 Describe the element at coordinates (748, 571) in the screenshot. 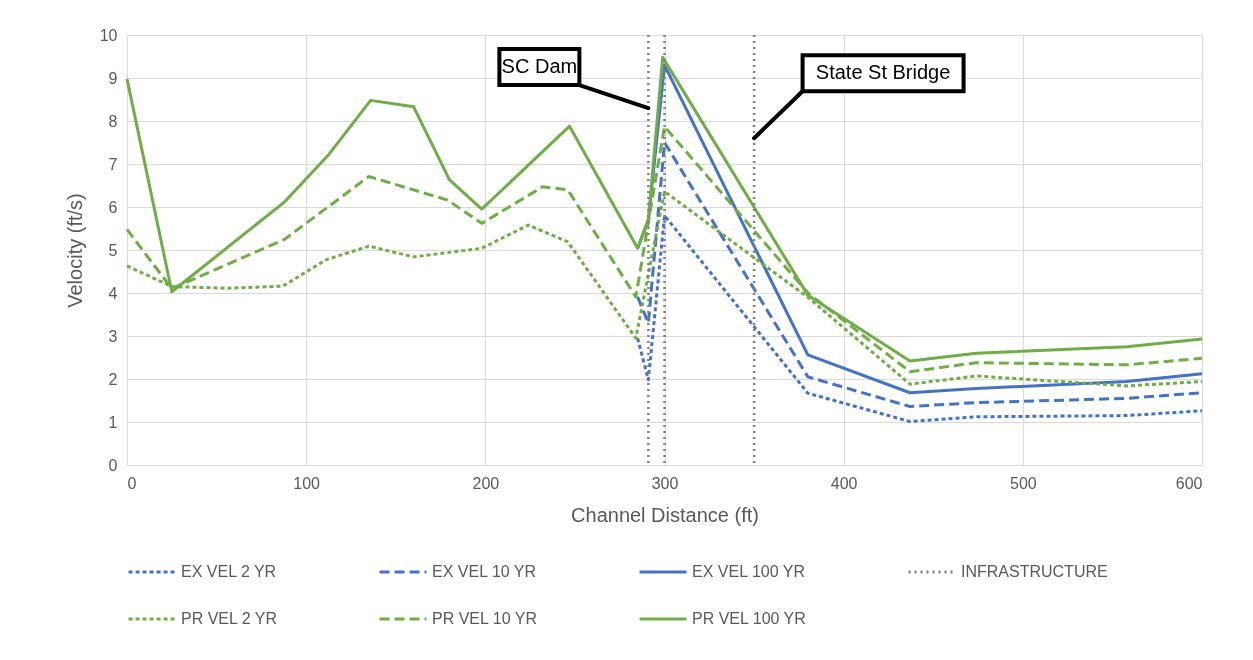

I see `legend-label: EX VEL 100 YR` at that location.